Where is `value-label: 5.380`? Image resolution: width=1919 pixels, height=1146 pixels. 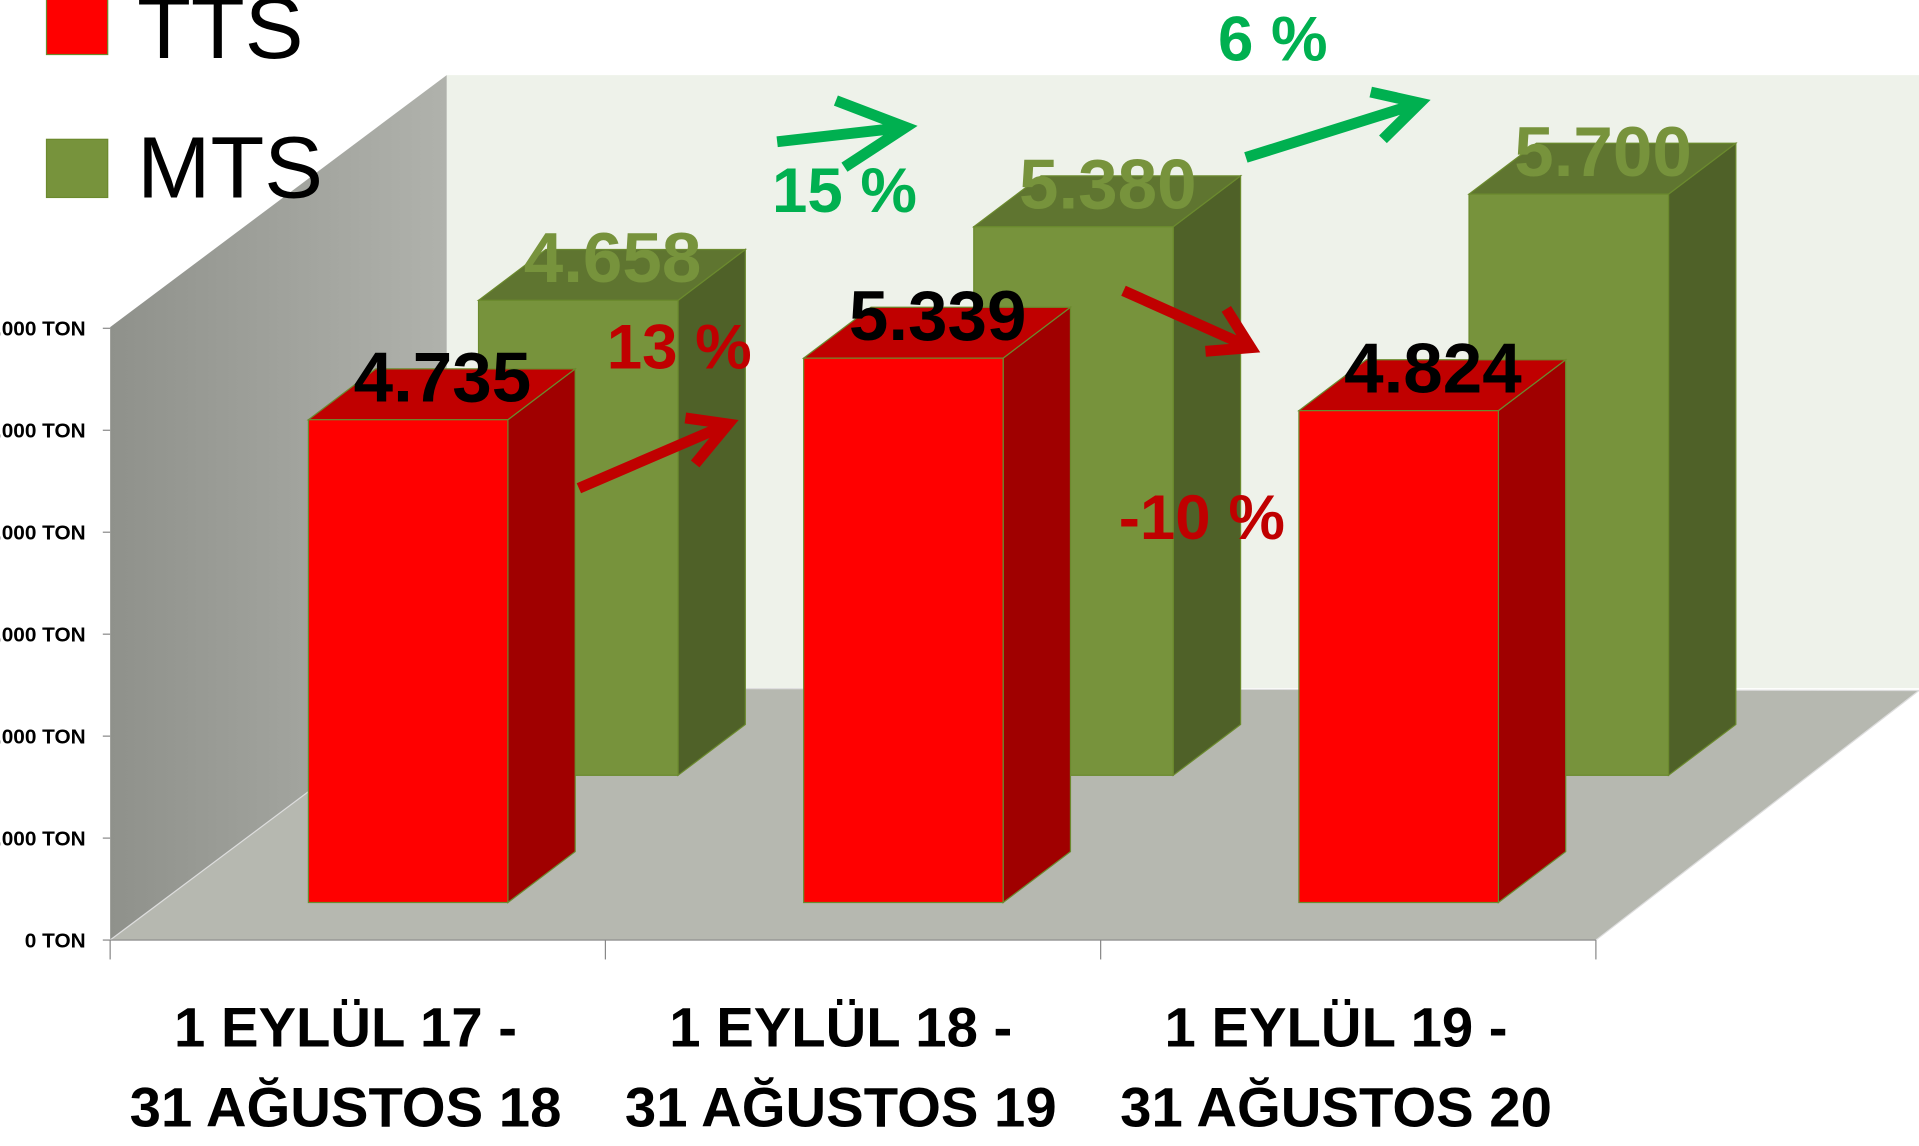
value-label: 5.380 is located at coordinates (1108, 184).